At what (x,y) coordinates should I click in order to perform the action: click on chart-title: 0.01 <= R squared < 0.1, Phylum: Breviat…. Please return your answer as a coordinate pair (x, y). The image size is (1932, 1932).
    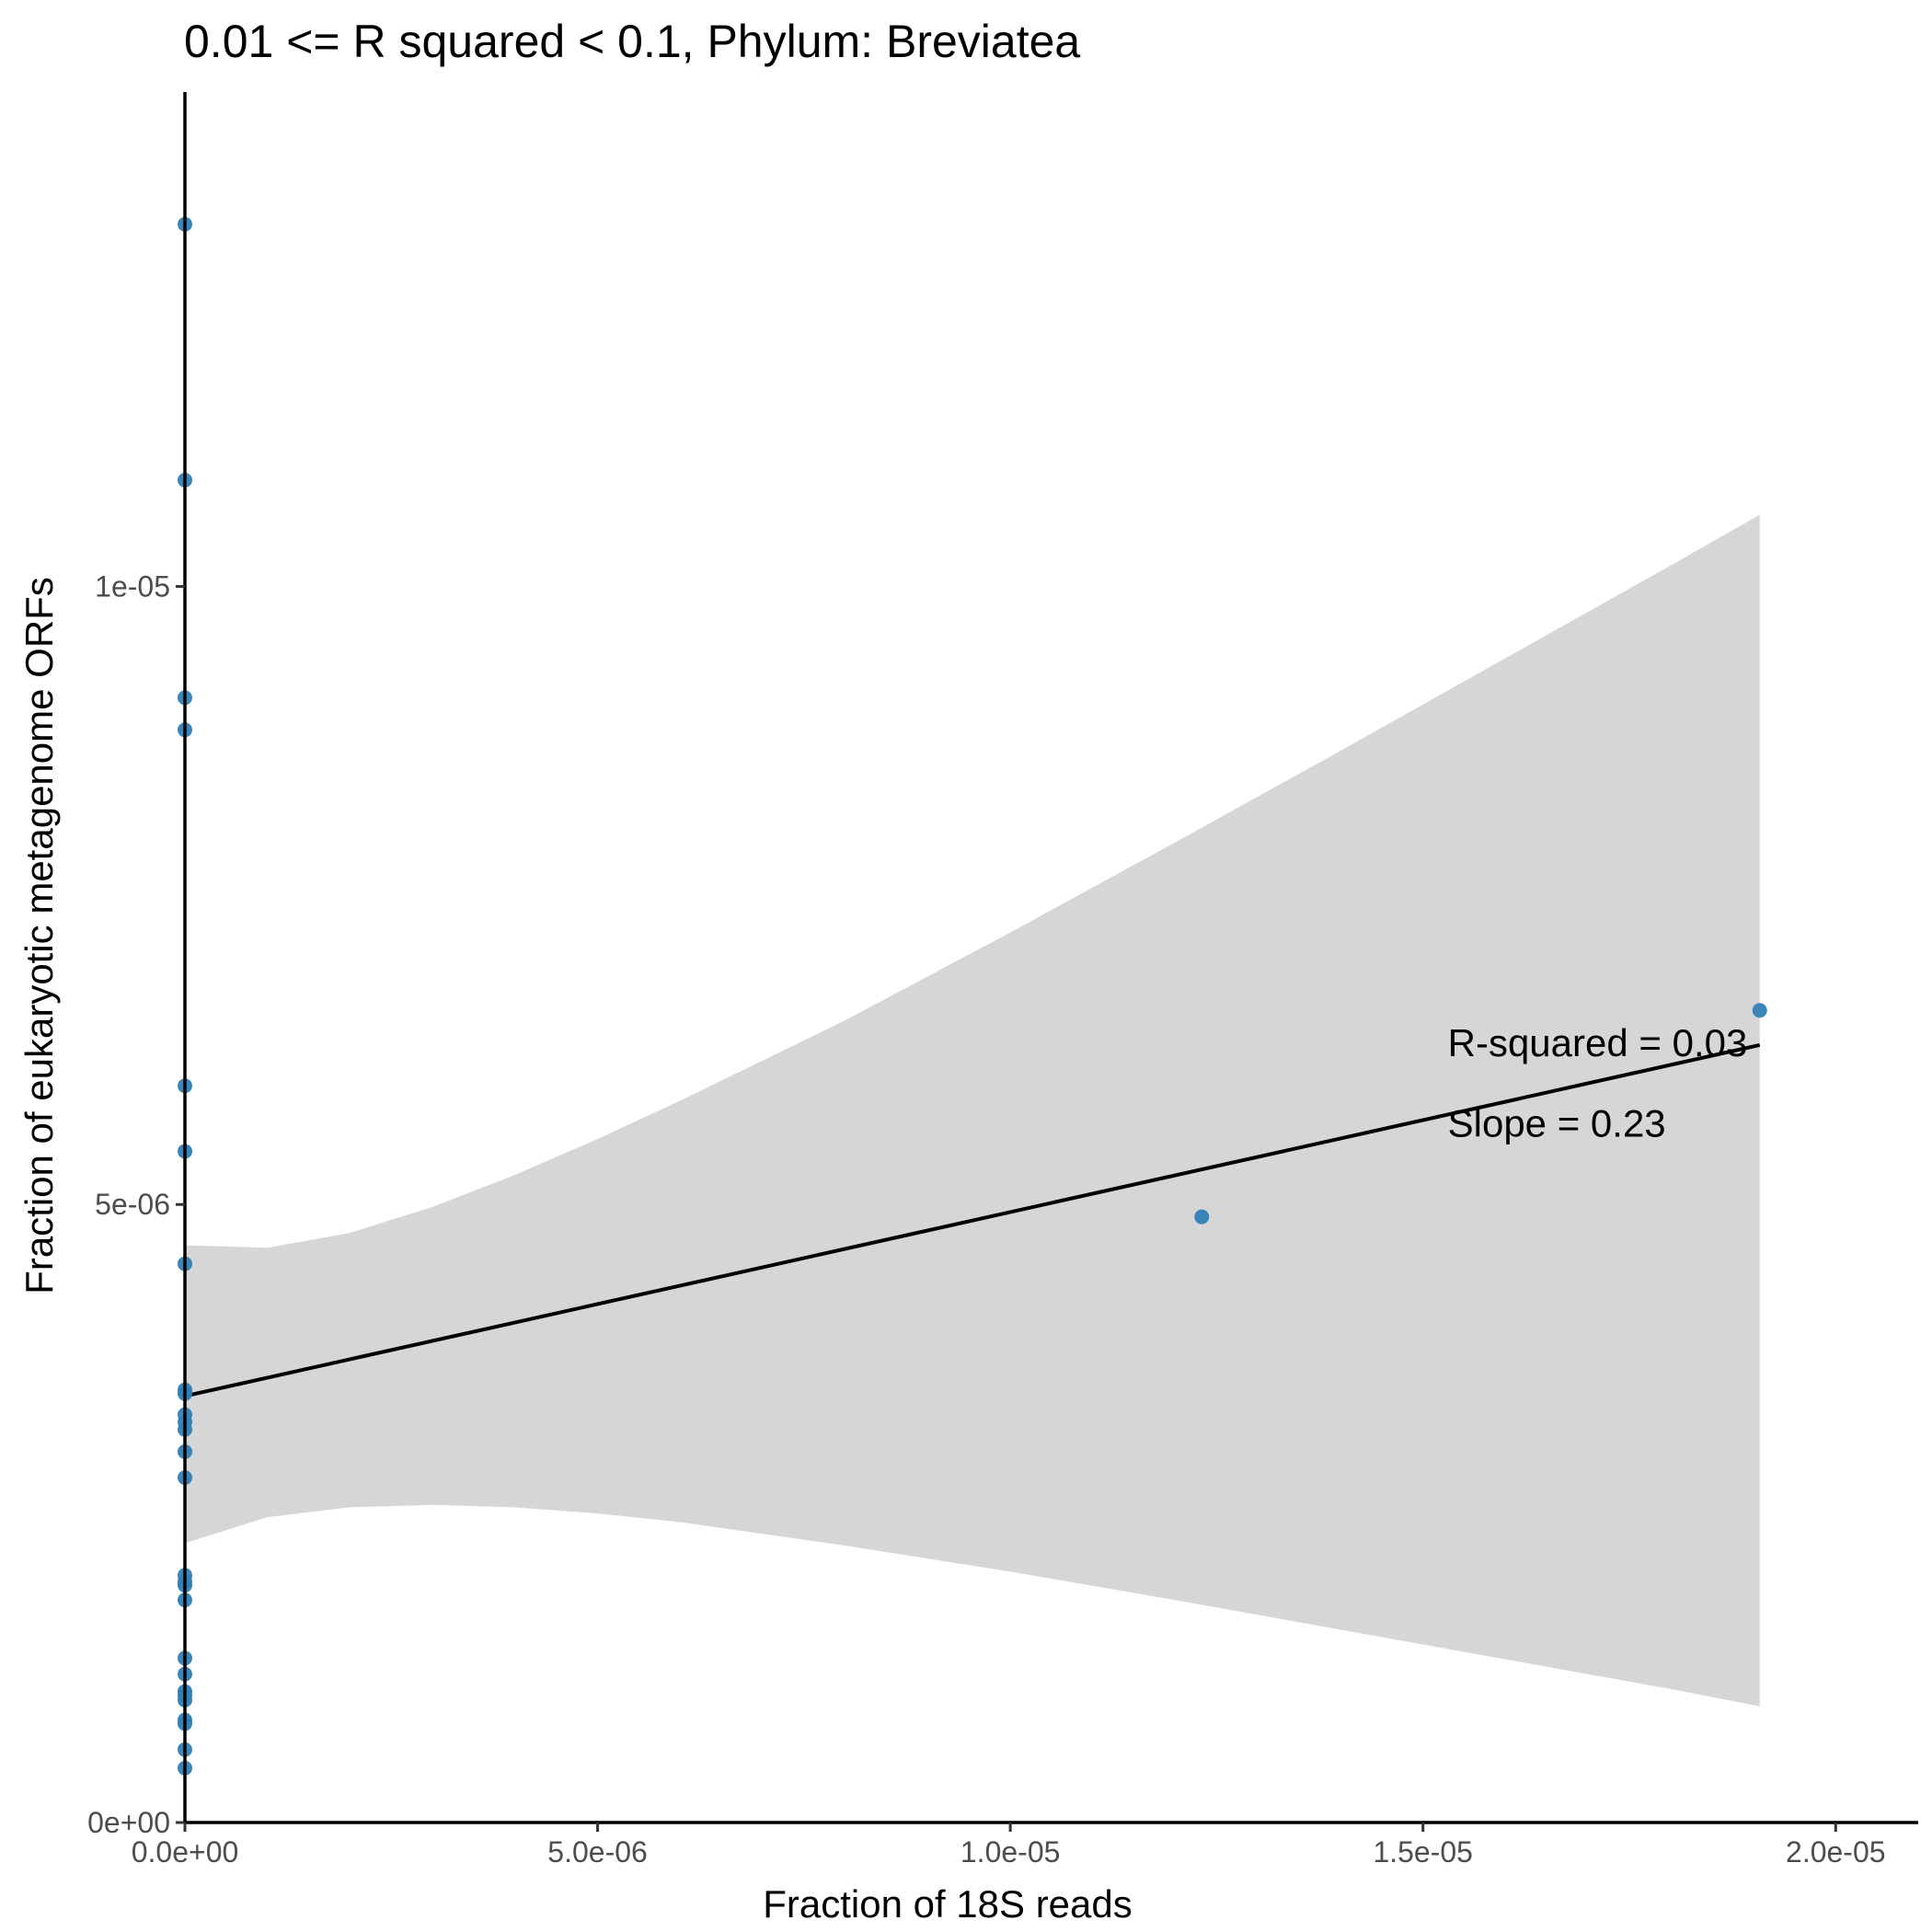
    Looking at the image, I should click on (632, 41).